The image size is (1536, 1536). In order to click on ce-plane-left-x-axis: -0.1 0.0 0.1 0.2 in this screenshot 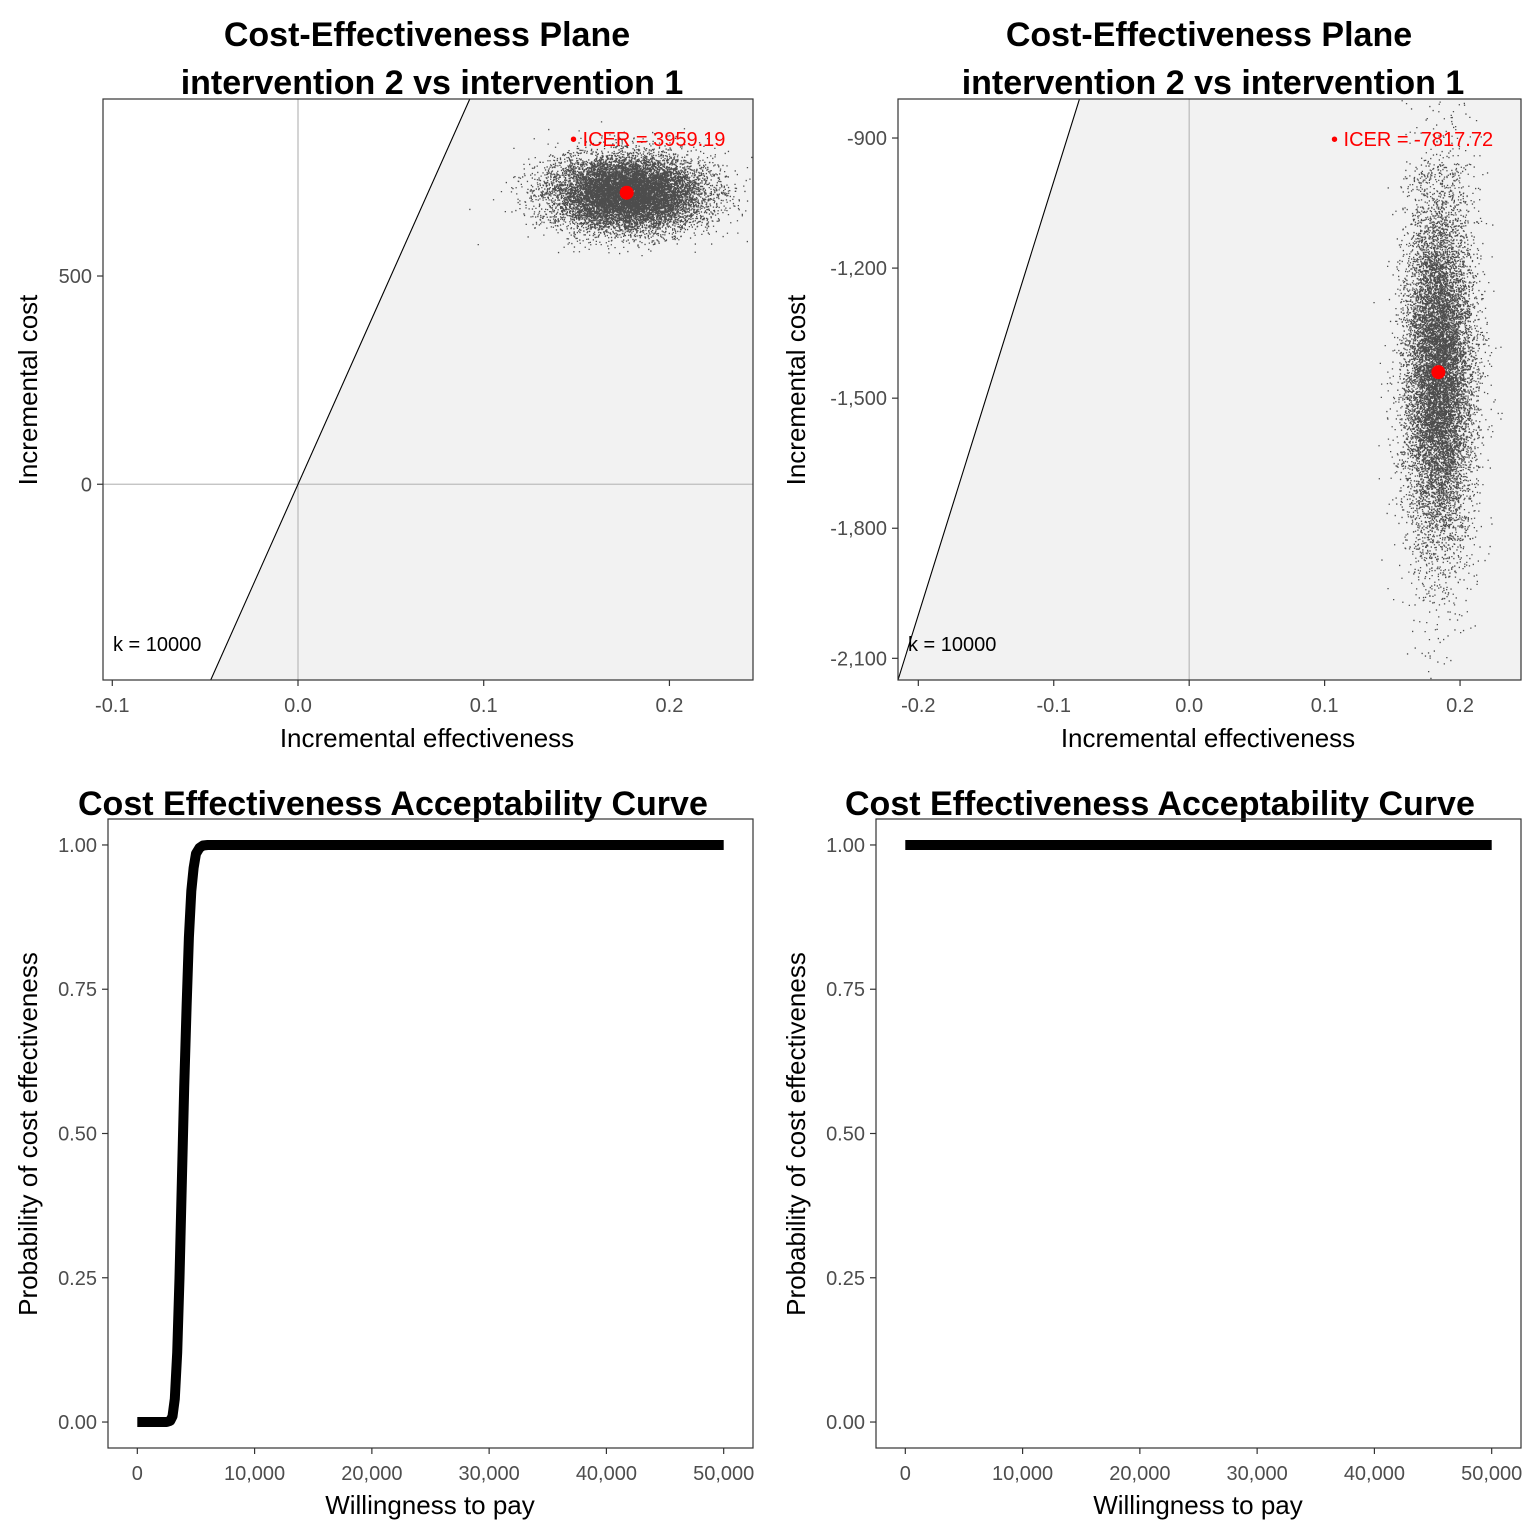, I will do `click(389, 698)`.